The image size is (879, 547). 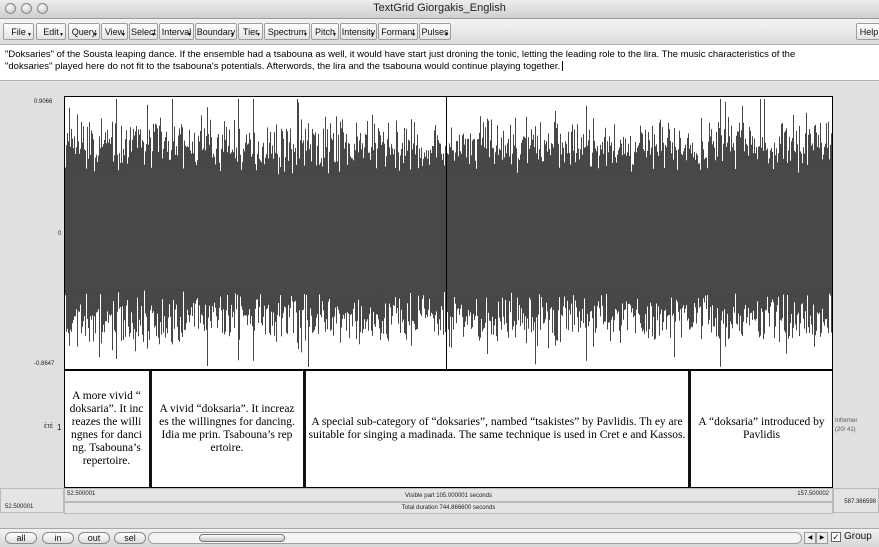 What do you see at coordinates (19, 507) in the screenshot?
I see `time-left-outer-value: 52.500001` at bounding box center [19, 507].